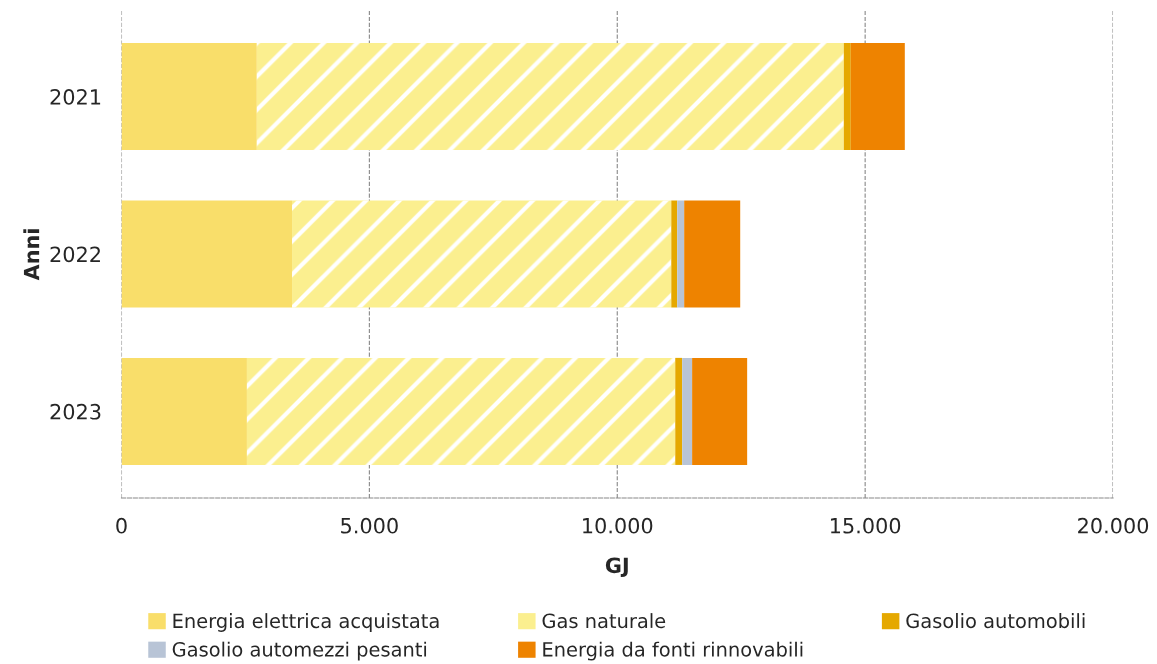 Image resolution: width=1157 pixels, height=664 pixels. I want to click on legend-label: Energia da fonti rinnovabili, so click(673, 651).